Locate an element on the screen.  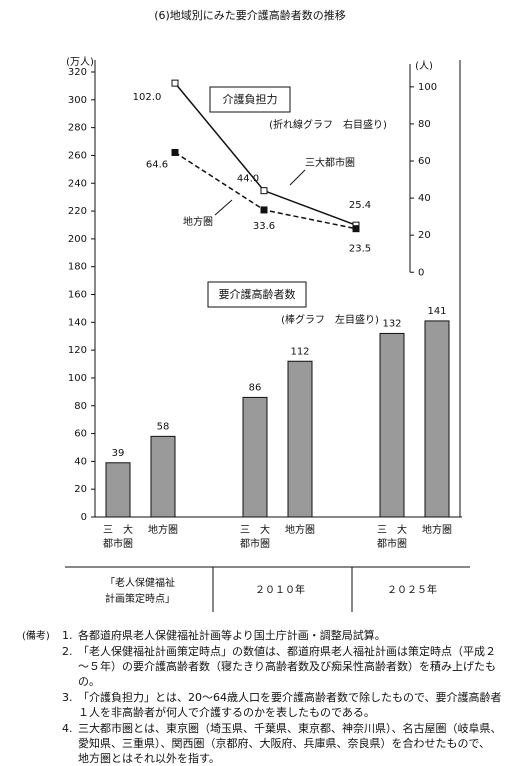
note-line: 三大都市圏とは、東京圏（埼玉県、千葉県、東京都、神奈川県）、名古屋圏（岐阜県、 is located at coordinates (290, 728).